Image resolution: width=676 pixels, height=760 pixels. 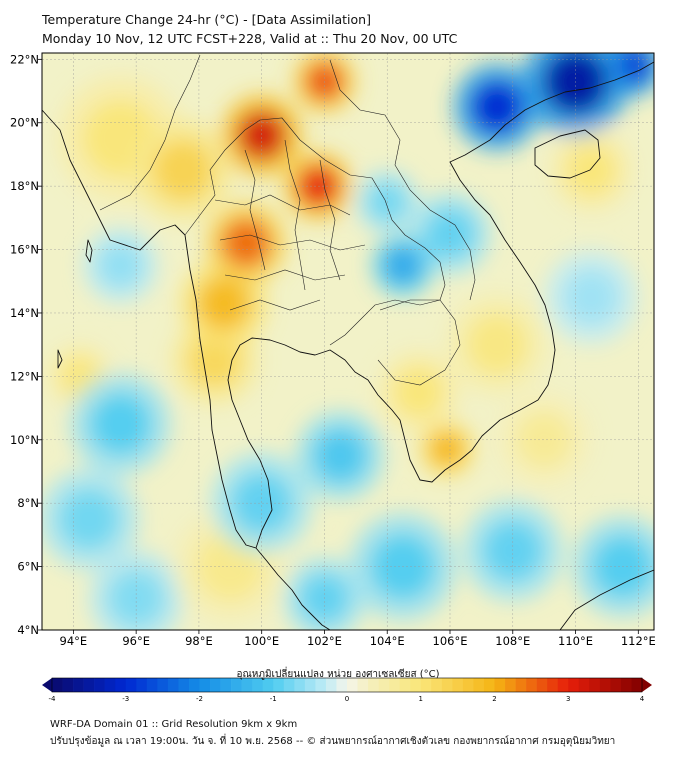 What do you see at coordinates (261, 641) in the screenshot?
I see `lon-tick-label: 100°E` at bounding box center [261, 641].